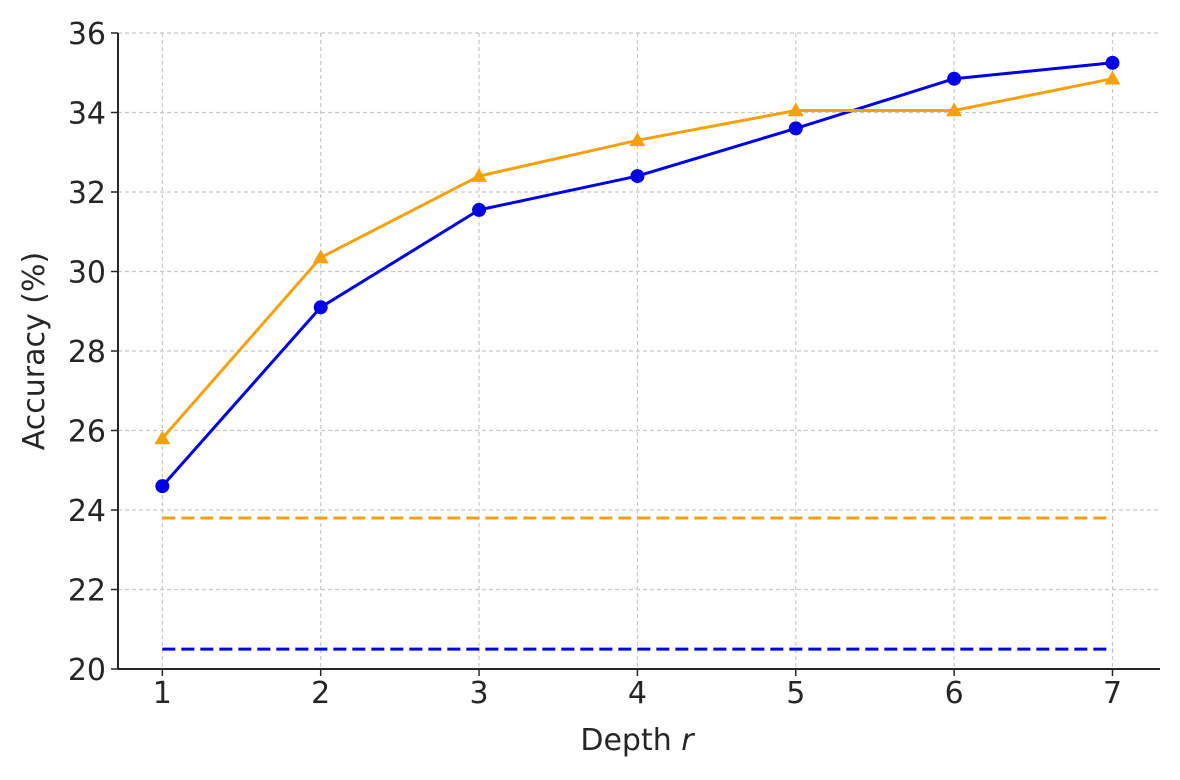  I want to click on y-tick-label: 34, so click(87, 114).